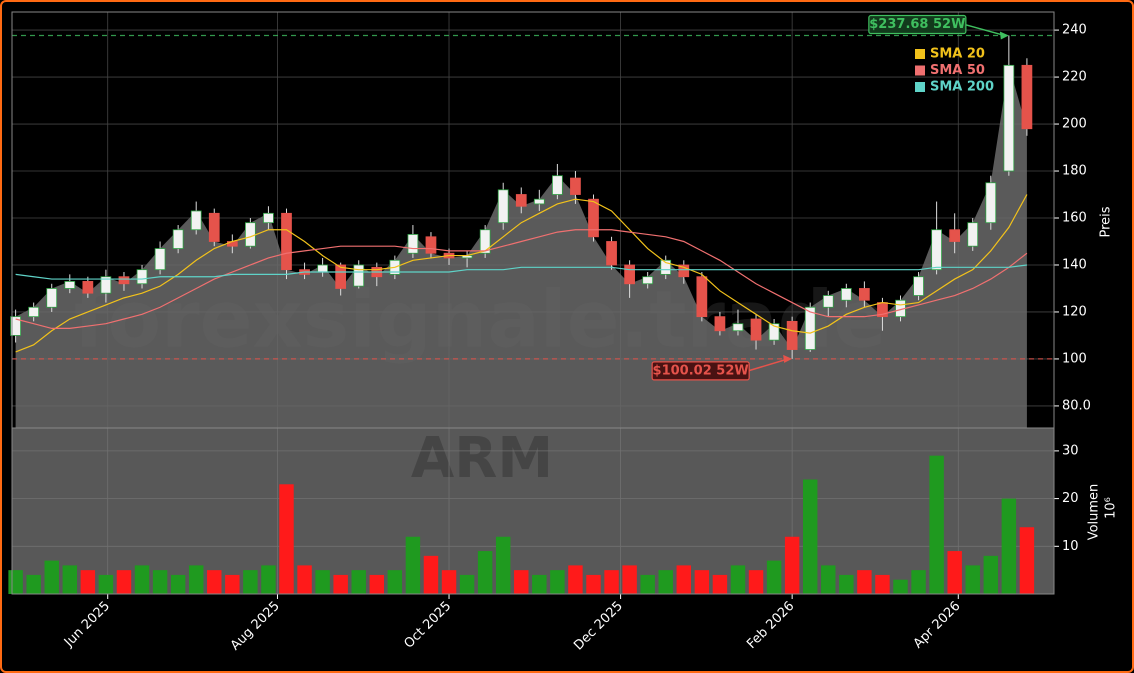 The height and width of the screenshot is (673, 1134). What do you see at coordinates (770, 625) in the screenshot?
I see `x-tick-label: Feb 2026` at bounding box center [770, 625].